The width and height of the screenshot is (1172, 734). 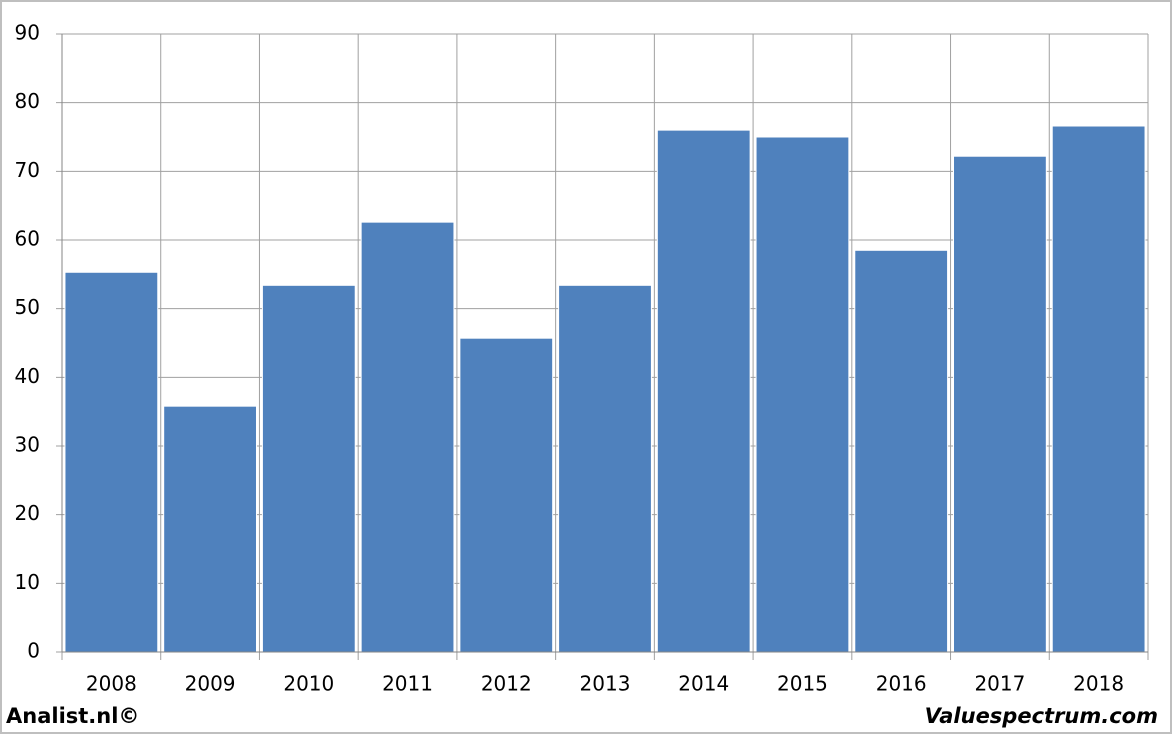 What do you see at coordinates (999, 684) in the screenshot?
I see `x-tick-label: 2017` at bounding box center [999, 684].